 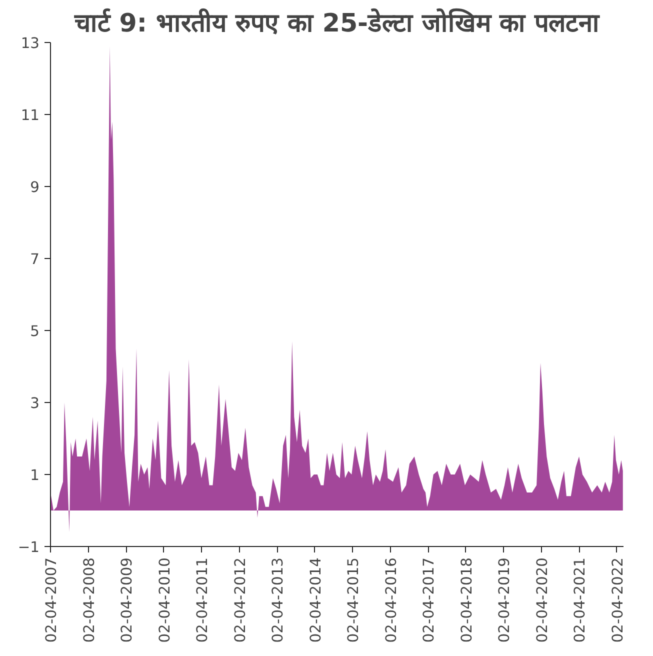 What do you see at coordinates (353, 600) in the screenshot?
I see `x-tick-label: 02-04-2015` at bounding box center [353, 600].